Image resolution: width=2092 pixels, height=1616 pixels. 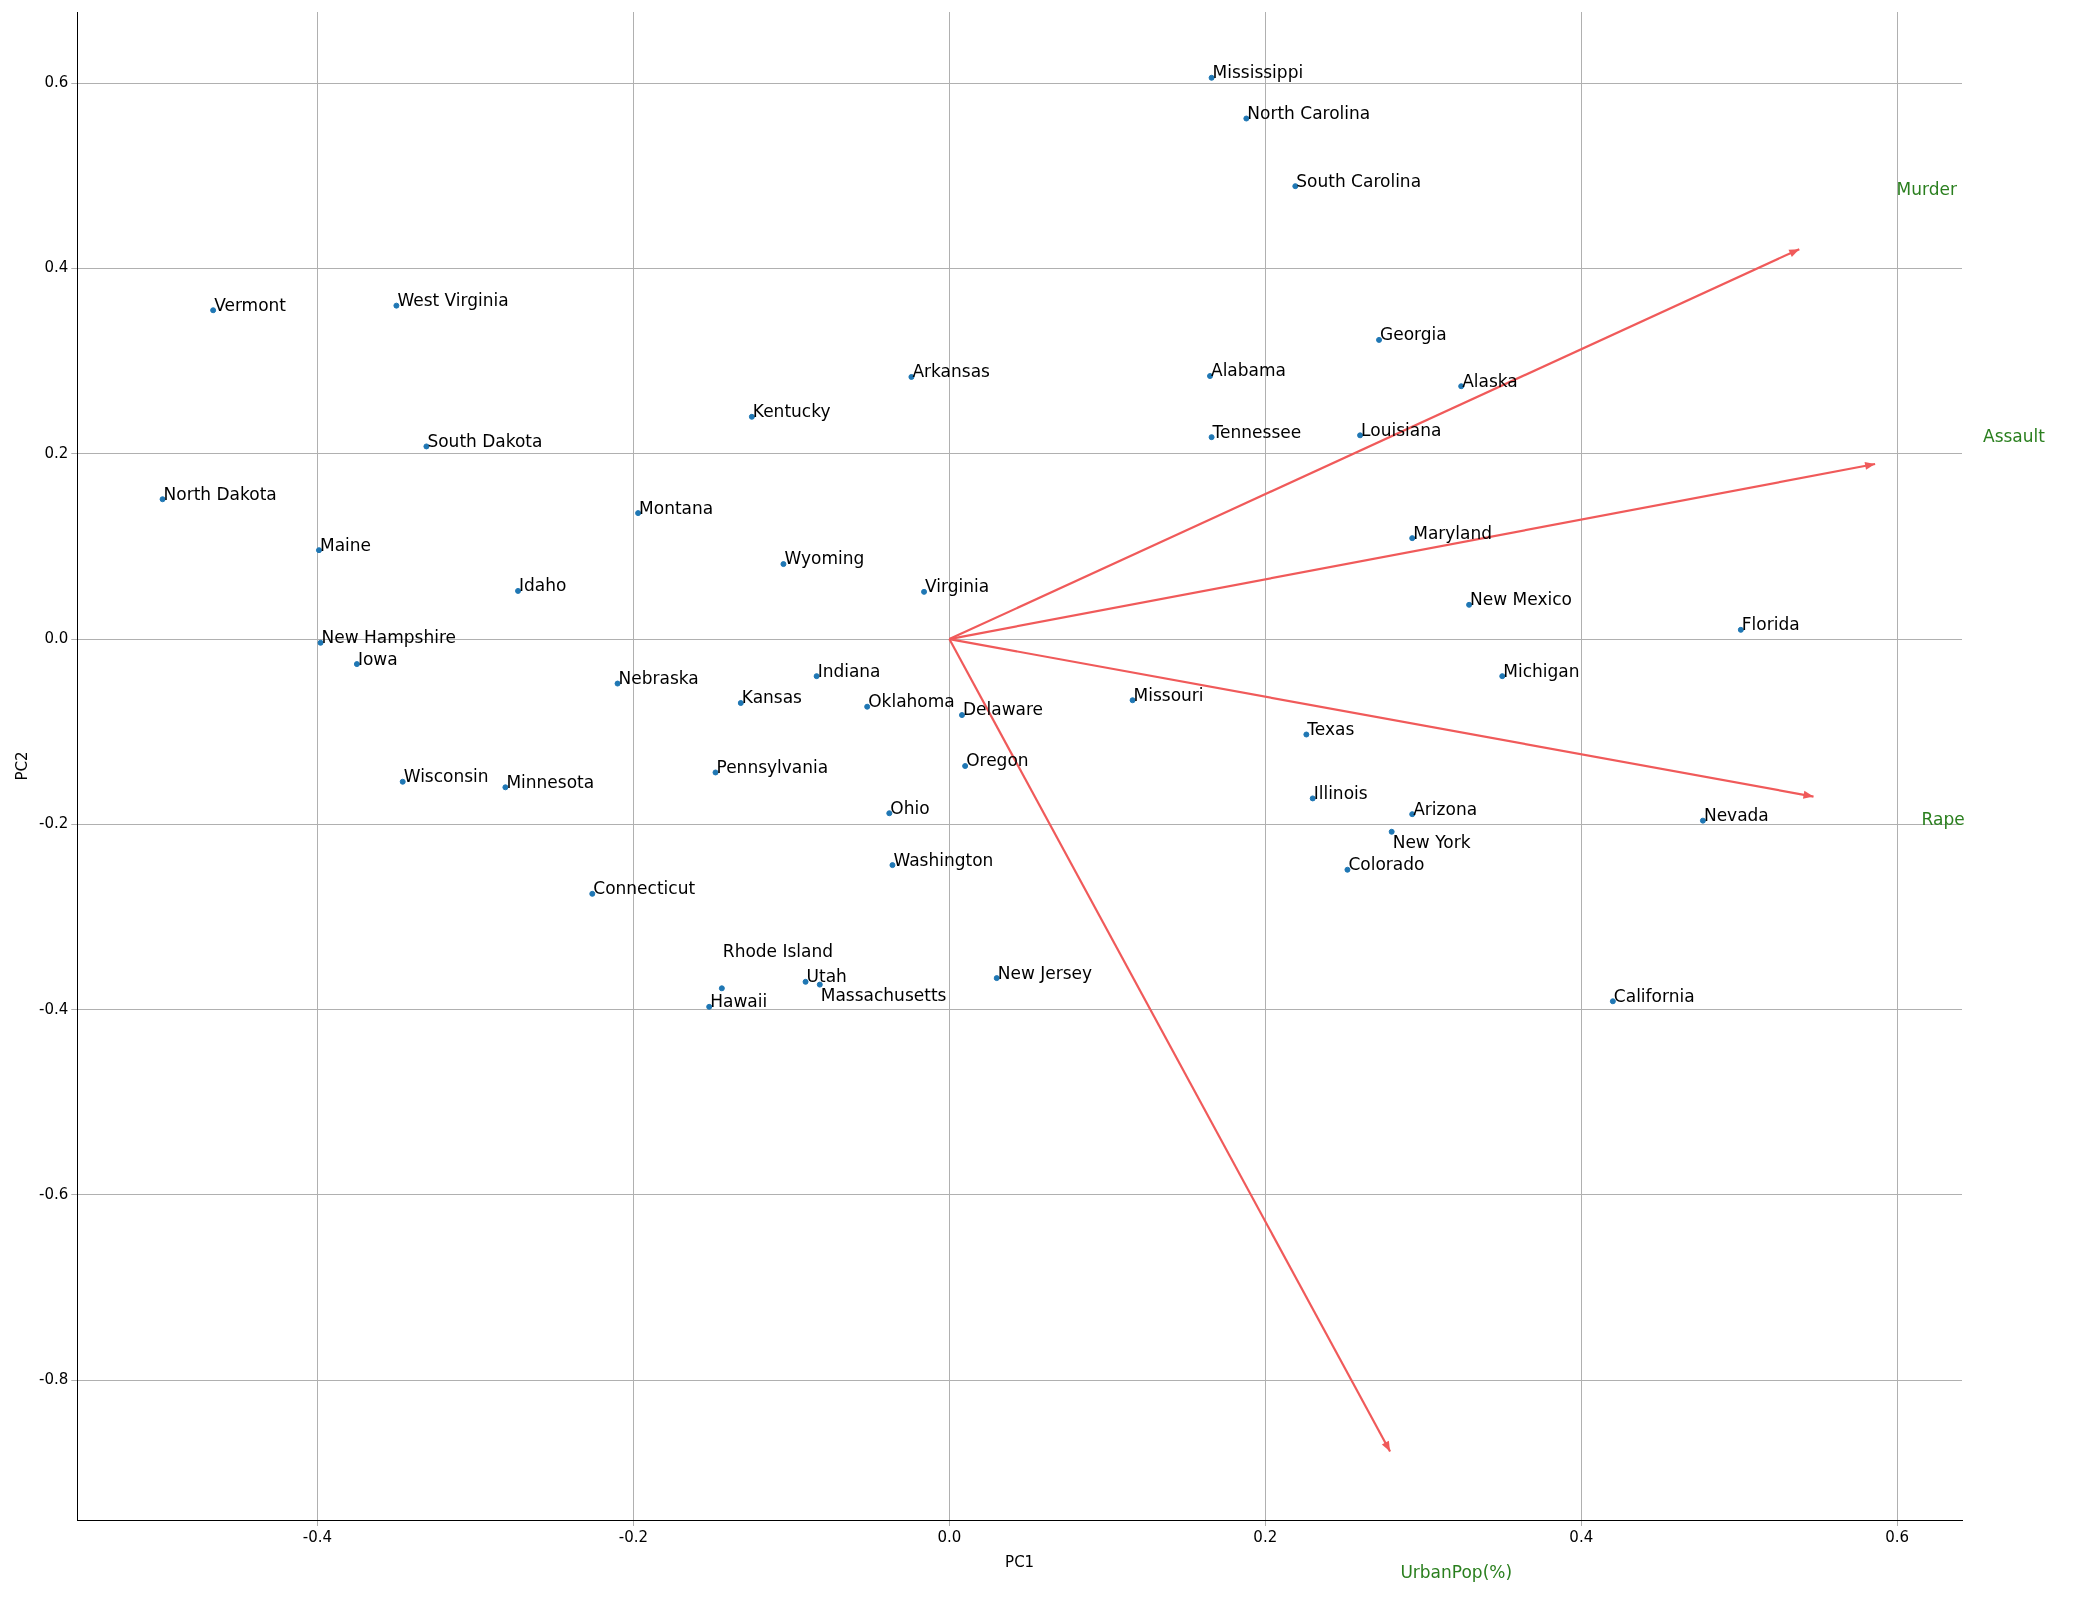 I want to click on text: Rape, so click(x=1943, y=818).